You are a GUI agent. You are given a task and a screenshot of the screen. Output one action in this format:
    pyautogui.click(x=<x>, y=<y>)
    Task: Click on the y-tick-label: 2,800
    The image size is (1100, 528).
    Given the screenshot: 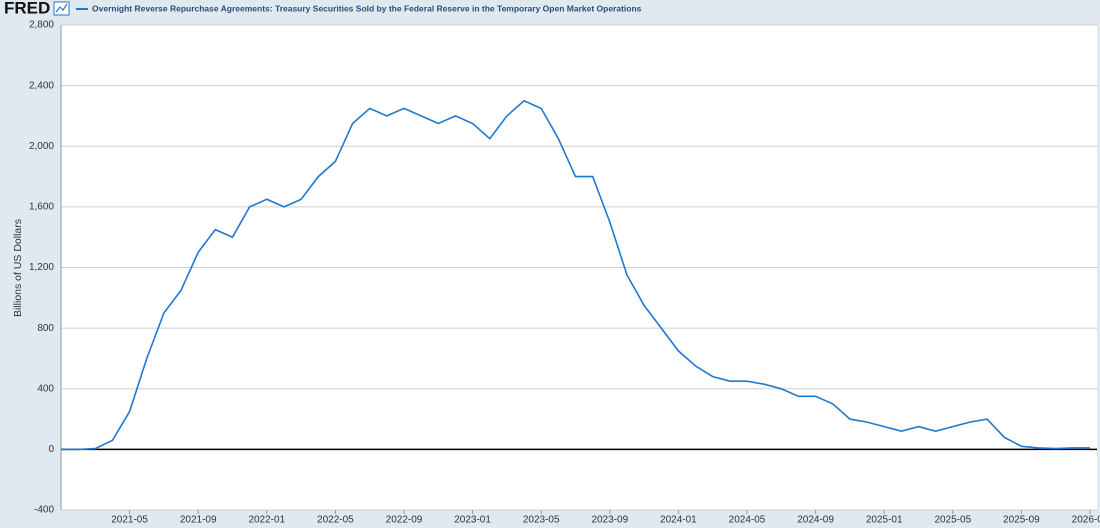 What is the action you would take?
    pyautogui.click(x=41, y=25)
    